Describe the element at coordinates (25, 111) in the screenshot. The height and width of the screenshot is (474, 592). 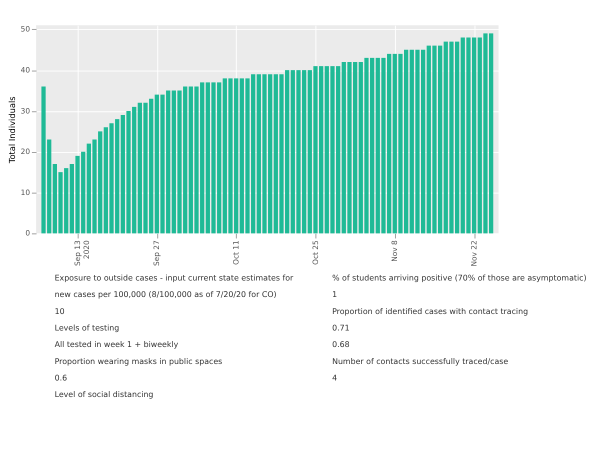
I see `y-tick-label: 30` at that location.